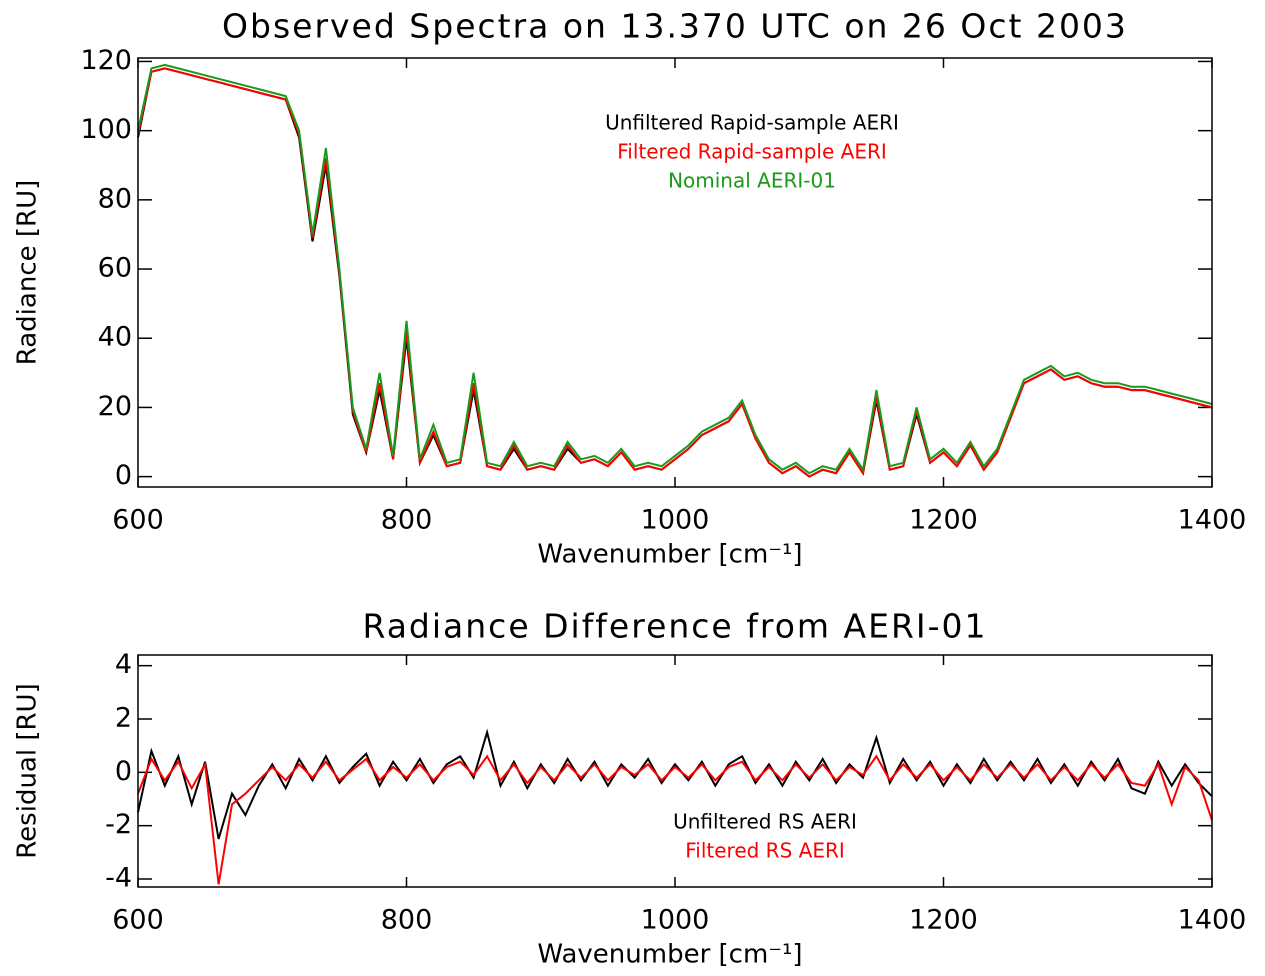 The height and width of the screenshot is (976, 1265). Describe the element at coordinates (765, 851) in the screenshot. I see `legend-entry: Filtered RS AERI` at that location.